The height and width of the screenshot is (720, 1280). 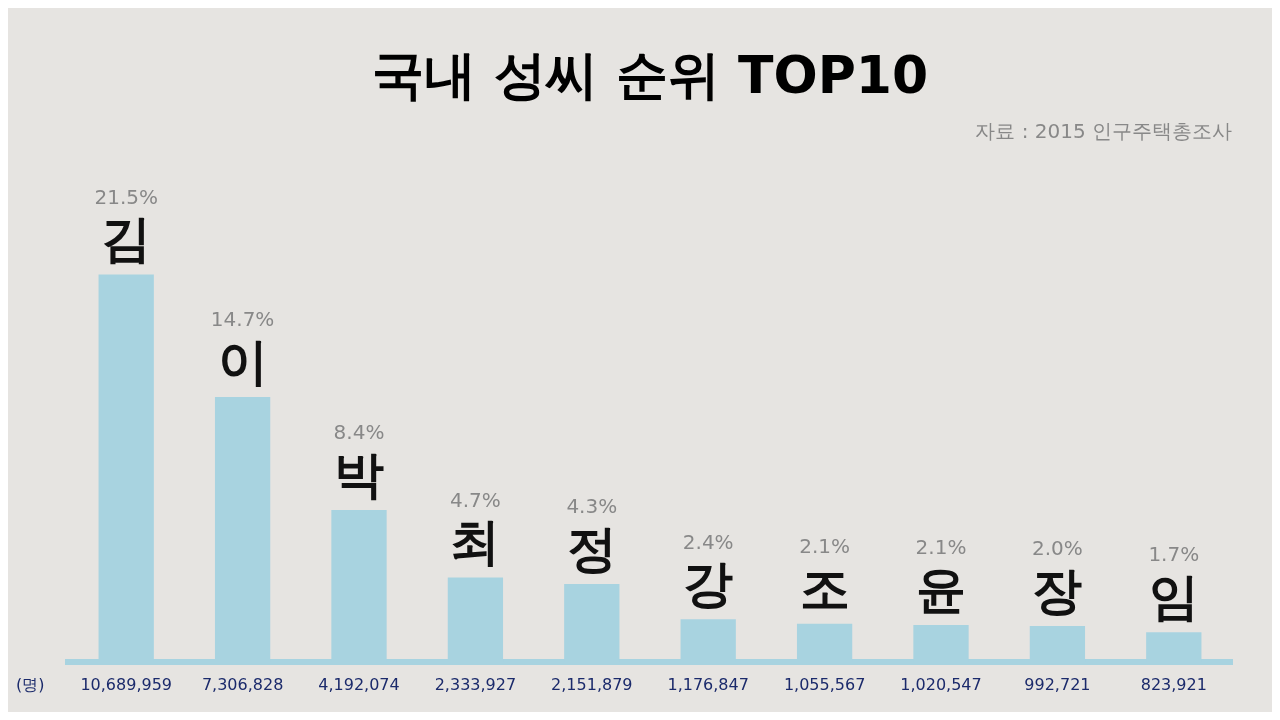 What do you see at coordinates (1173, 685) in the screenshot?
I see `data-label: 823,921` at bounding box center [1173, 685].